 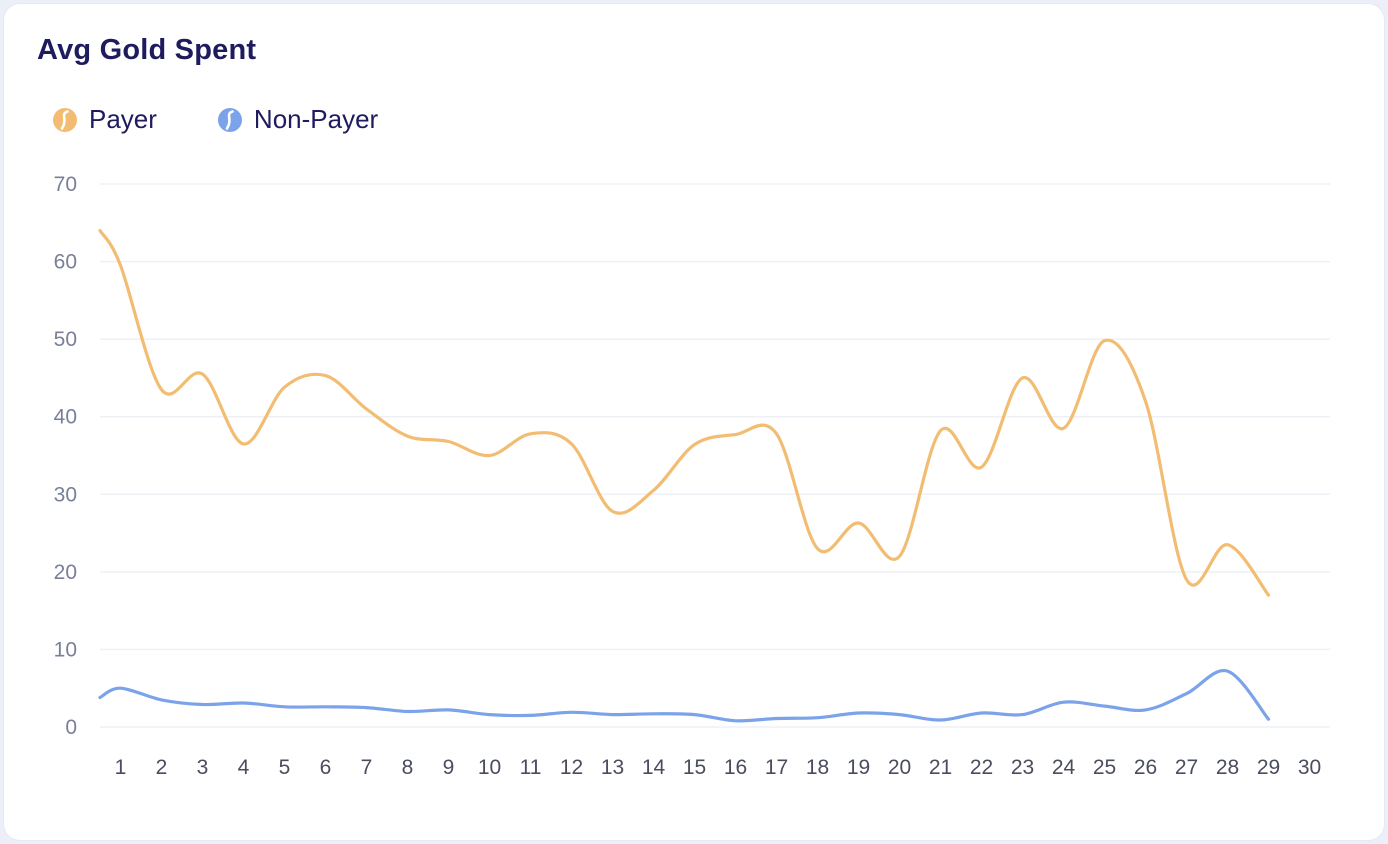 I want to click on payer-icon, so click(x=65, y=119).